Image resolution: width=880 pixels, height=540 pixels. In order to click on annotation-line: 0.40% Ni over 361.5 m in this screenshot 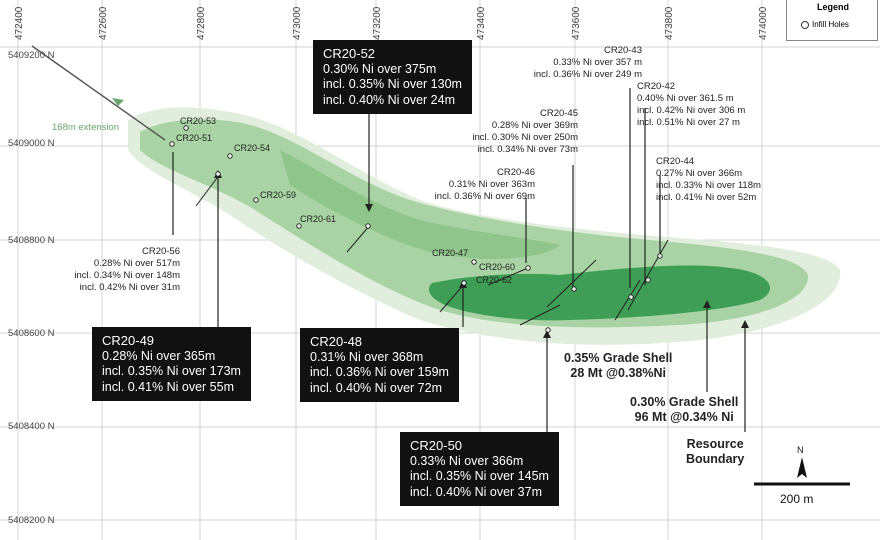, I will do `click(685, 98)`.